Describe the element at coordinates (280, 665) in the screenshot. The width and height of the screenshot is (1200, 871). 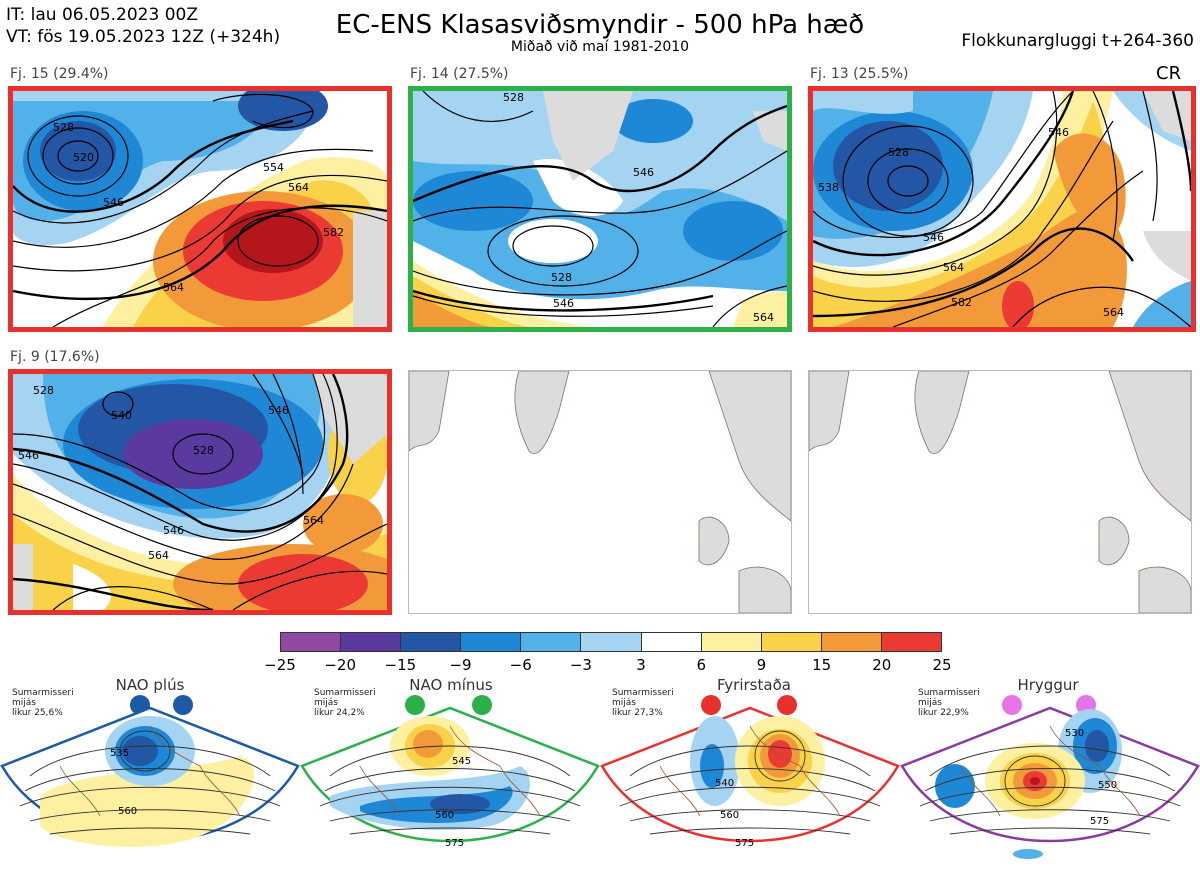
I see `colorbar-tick: −25` at that location.